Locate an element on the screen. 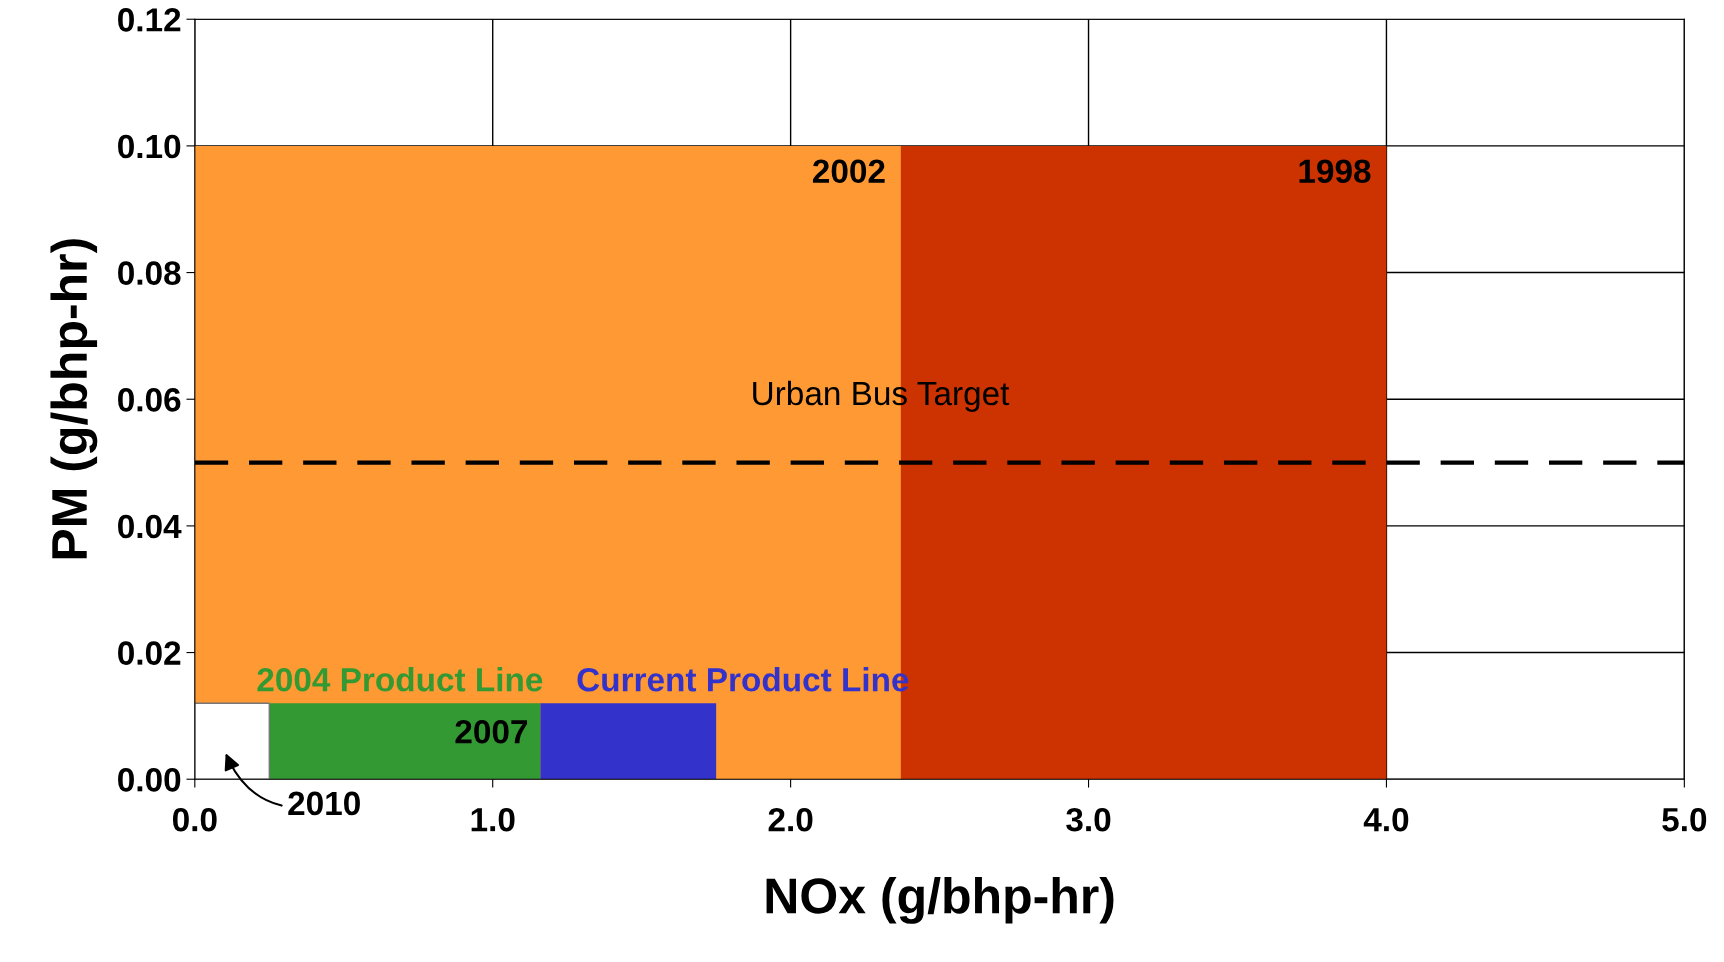  series-label: 1998 is located at coordinates (1335, 171).